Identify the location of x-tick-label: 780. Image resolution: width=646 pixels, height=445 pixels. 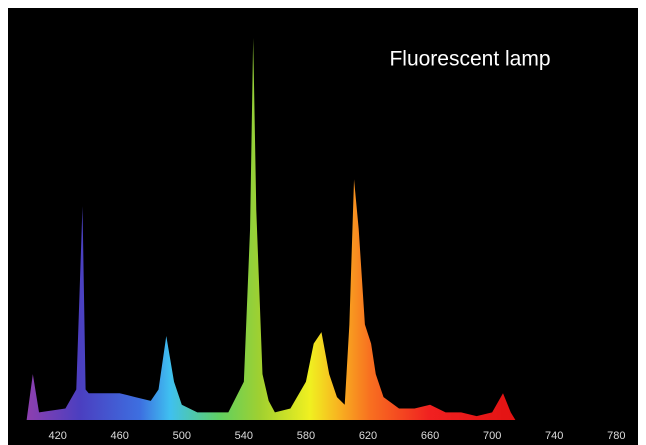
(616, 436).